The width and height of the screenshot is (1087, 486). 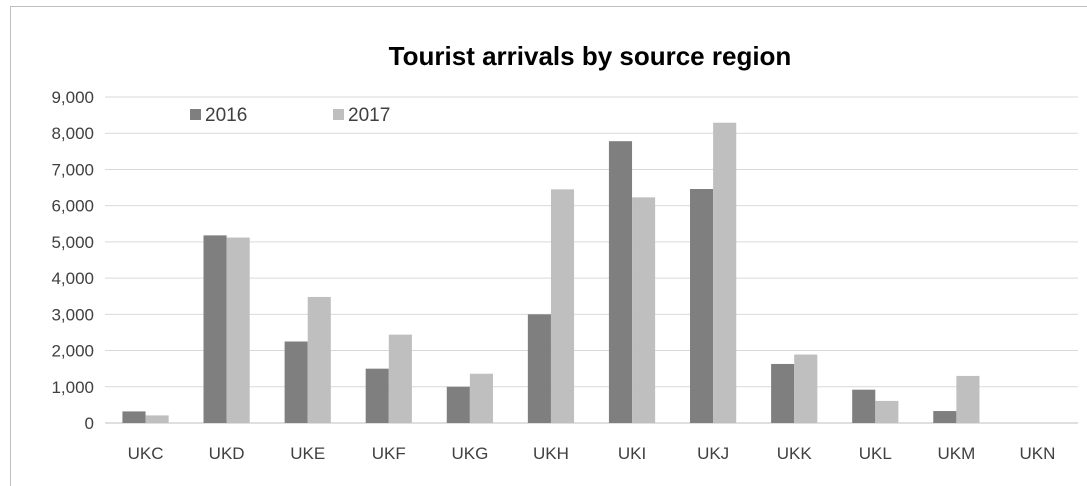 I want to click on bar-2016-UKG, so click(x=458, y=404).